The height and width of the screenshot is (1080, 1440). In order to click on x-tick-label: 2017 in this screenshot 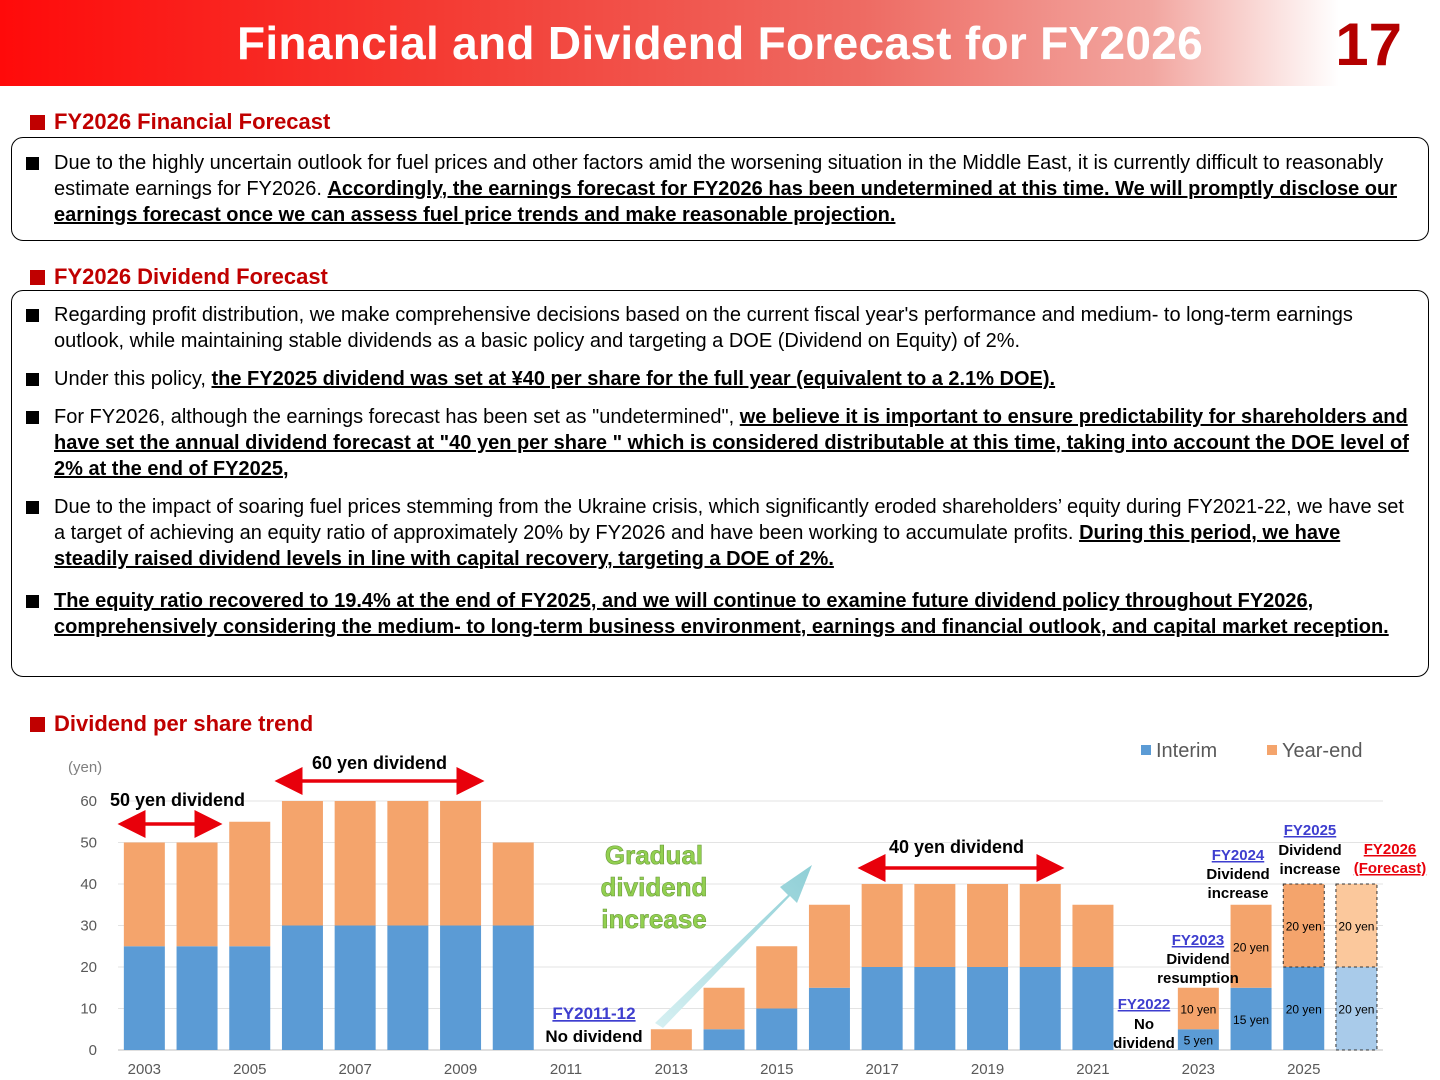, I will do `click(881, 1069)`.